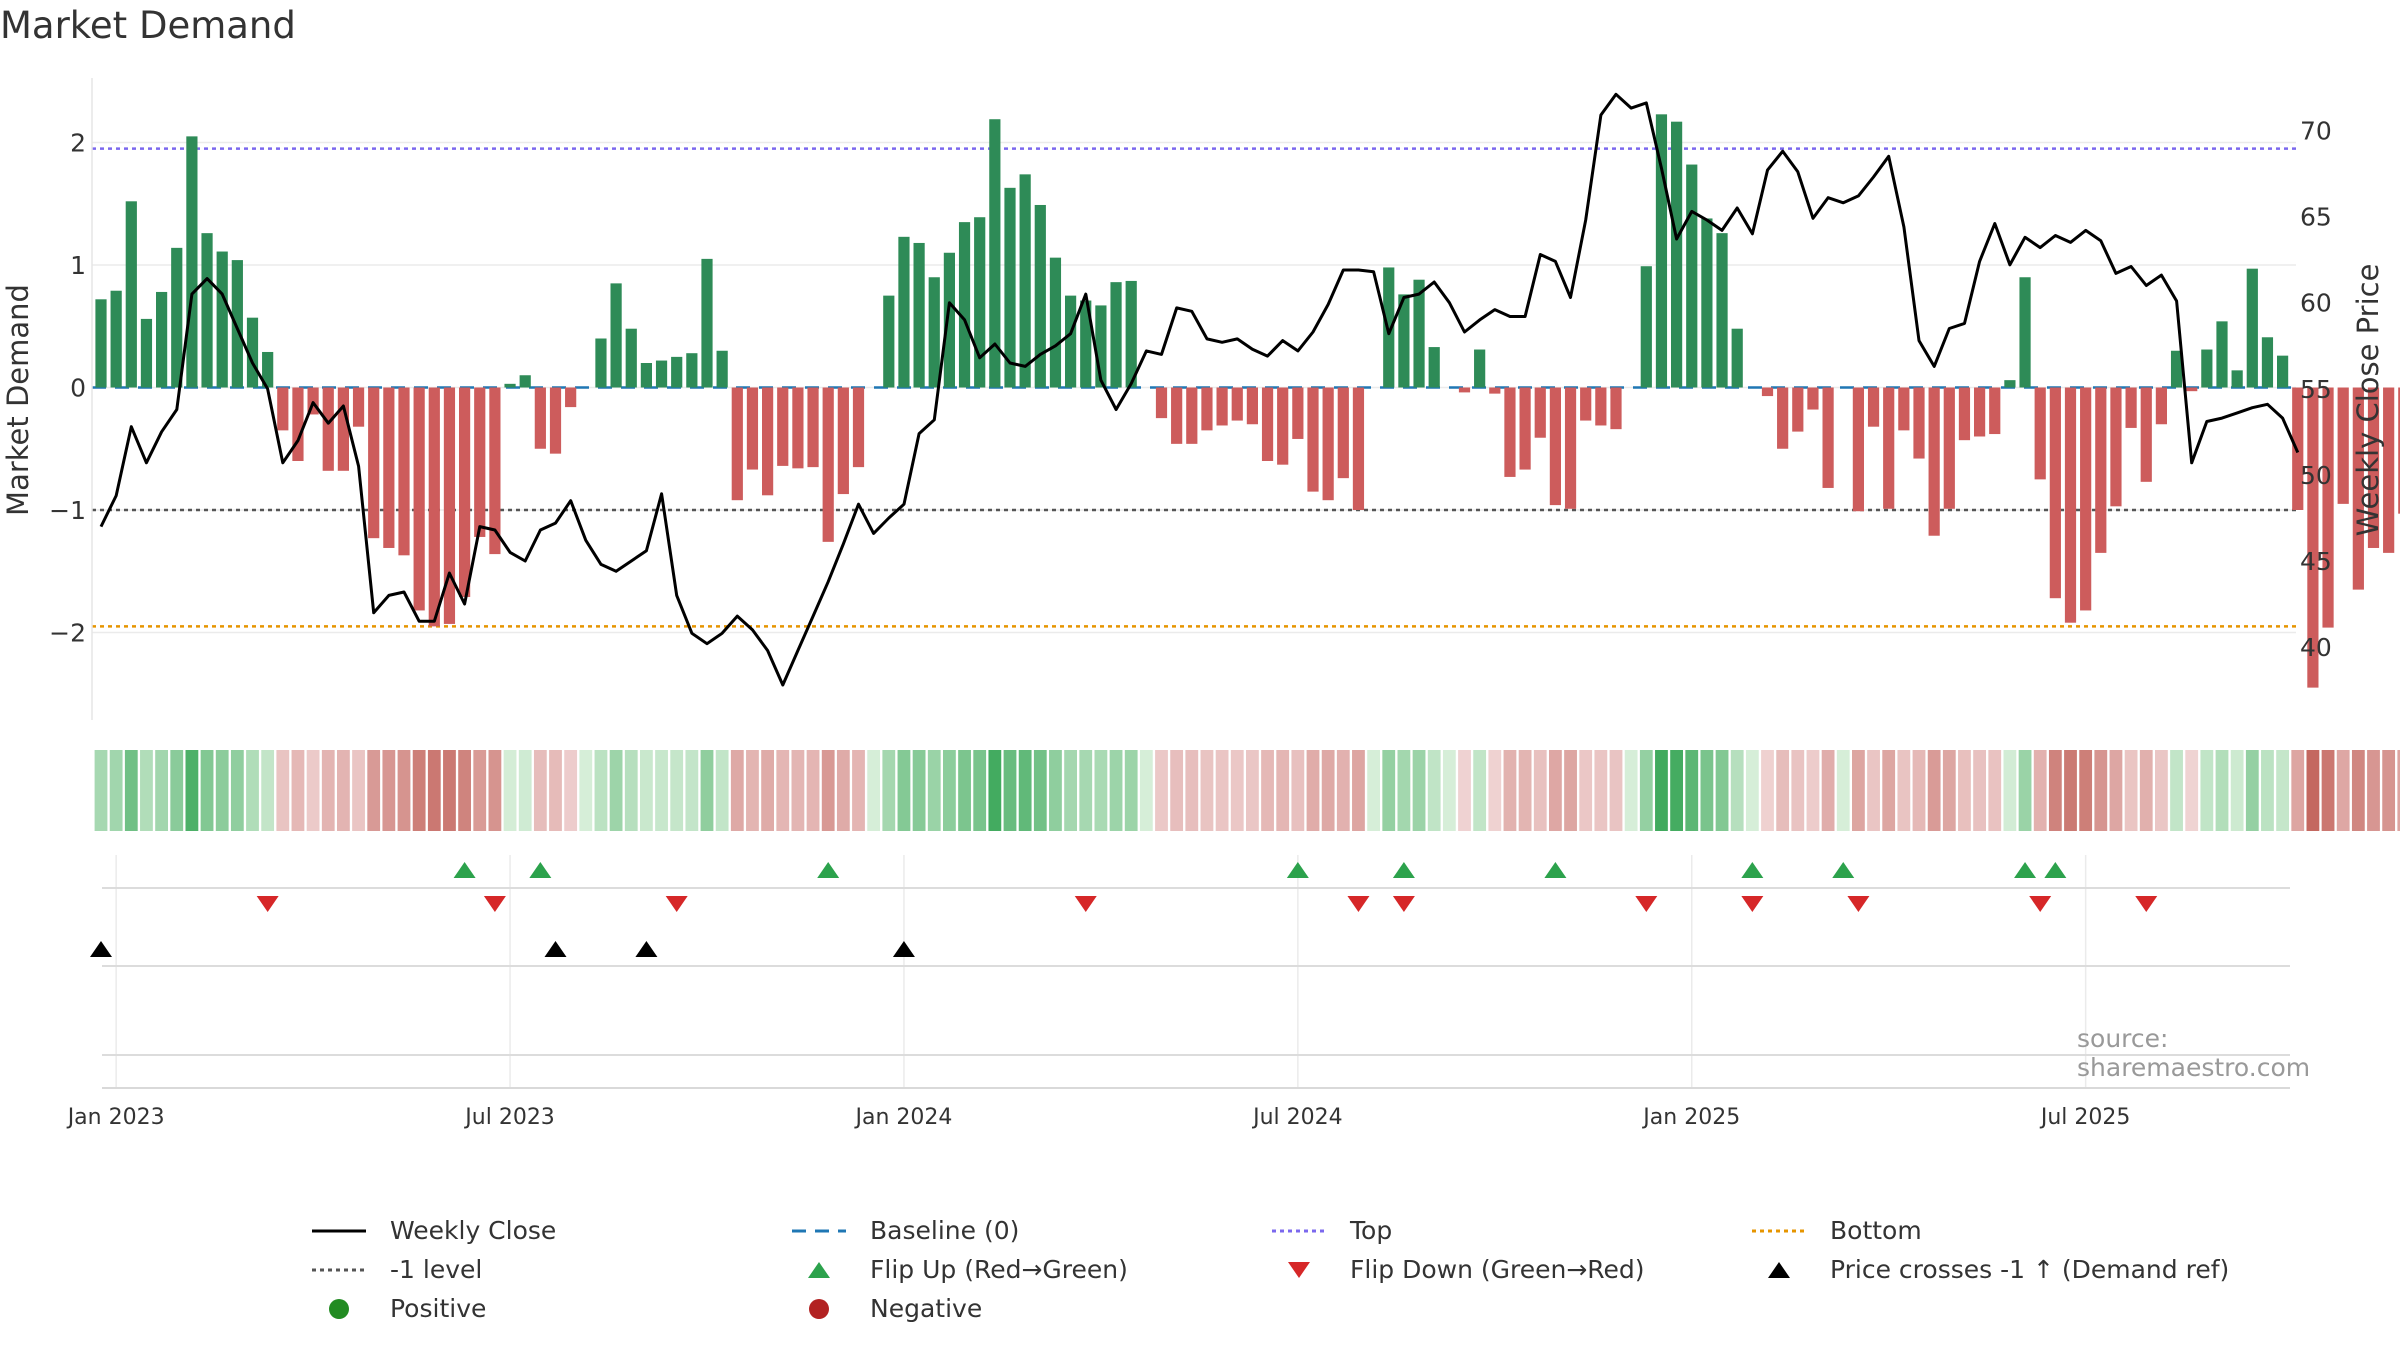 The width and height of the screenshot is (2400, 1350). Describe the element at coordinates (2316, 647) in the screenshot. I see `y2-tick-label: 40` at that location.